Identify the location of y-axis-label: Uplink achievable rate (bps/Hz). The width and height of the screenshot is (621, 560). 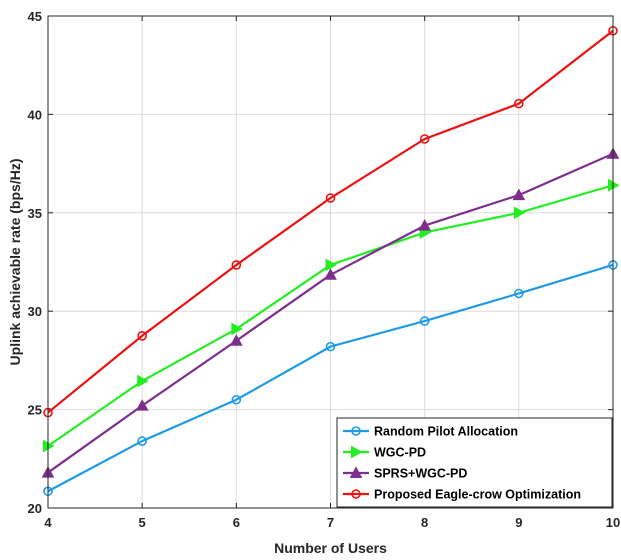
(15, 262).